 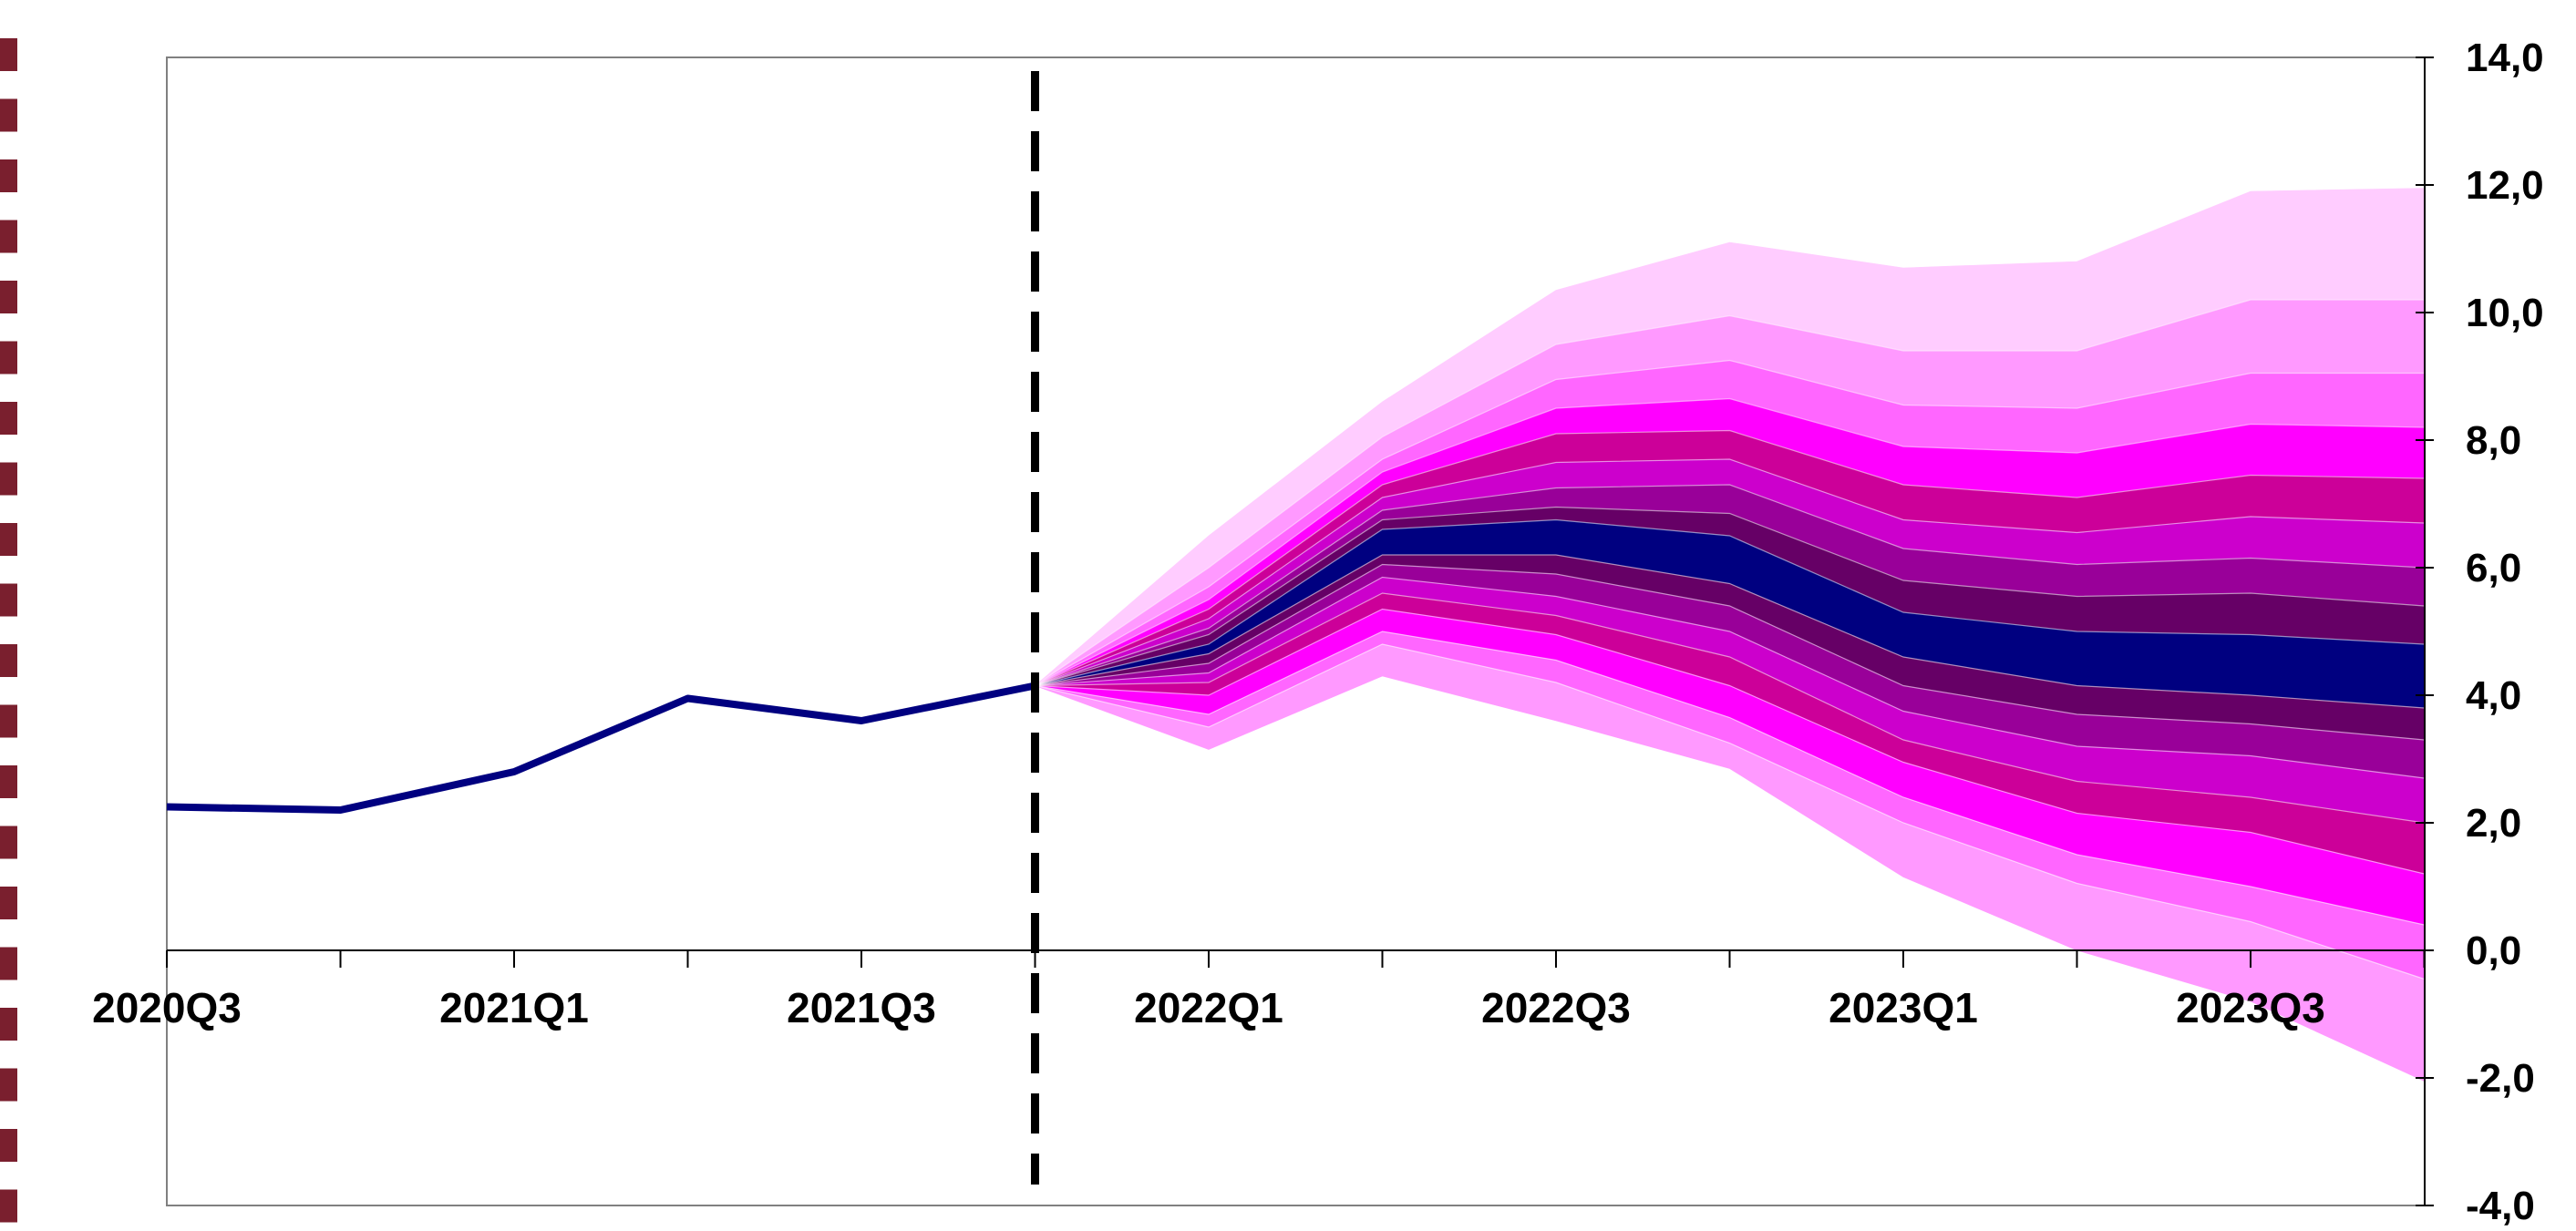 What do you see at coordinates (2493, 823) in the screenshot?
I see `y-tick-label: 2,0` at bounding box center [2493, 823].